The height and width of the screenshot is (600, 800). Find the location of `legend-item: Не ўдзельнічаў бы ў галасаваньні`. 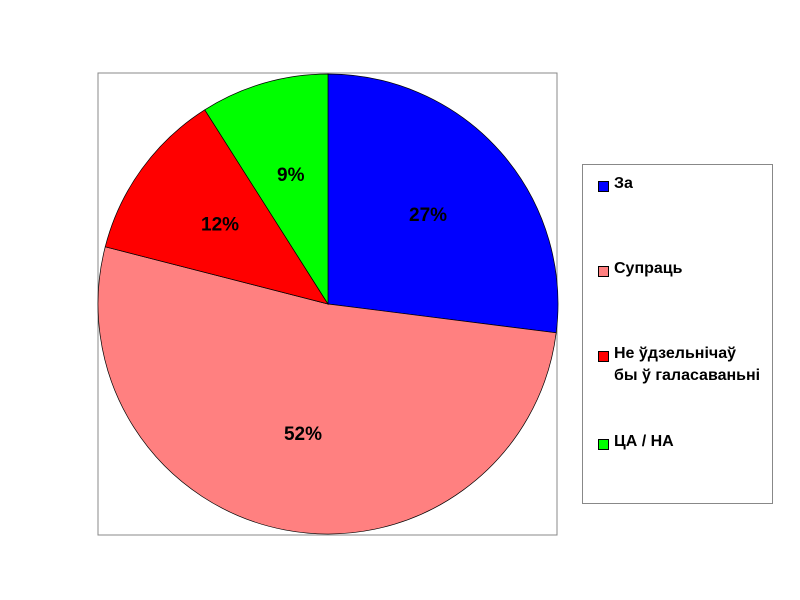

legend-item: Не ўдзельнічаў бы ў галасаваньні is located at coordinates (680, 366).